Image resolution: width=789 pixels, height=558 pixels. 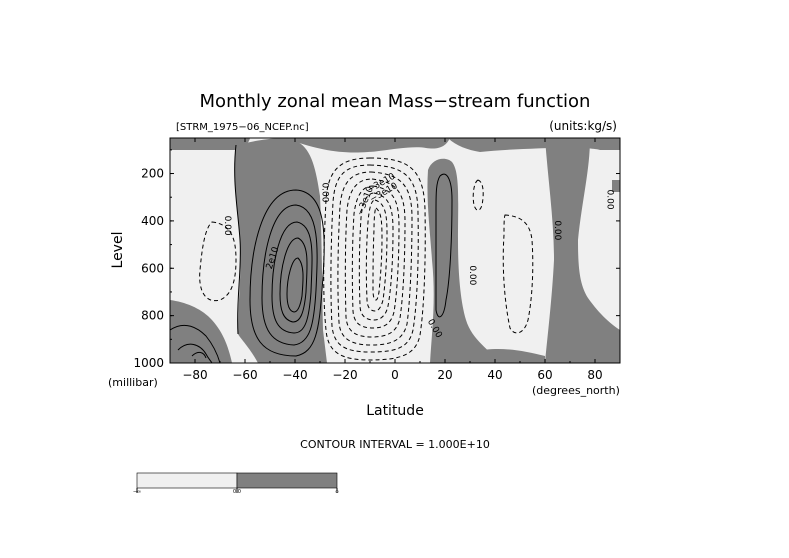 I want to click on y-tick-label: 600, so click(x=152, y=268).